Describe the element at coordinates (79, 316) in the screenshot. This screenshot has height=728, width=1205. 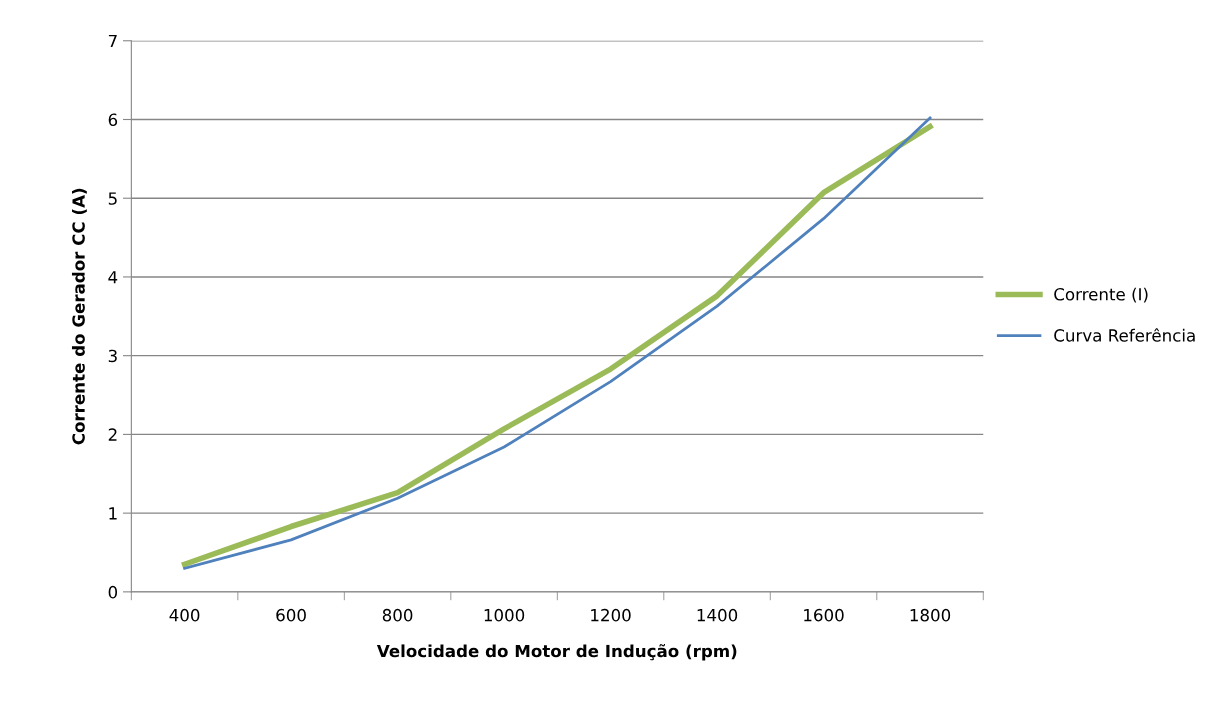
I see `y-axis-title: Corrente do Gerador CC (A)` at that location.